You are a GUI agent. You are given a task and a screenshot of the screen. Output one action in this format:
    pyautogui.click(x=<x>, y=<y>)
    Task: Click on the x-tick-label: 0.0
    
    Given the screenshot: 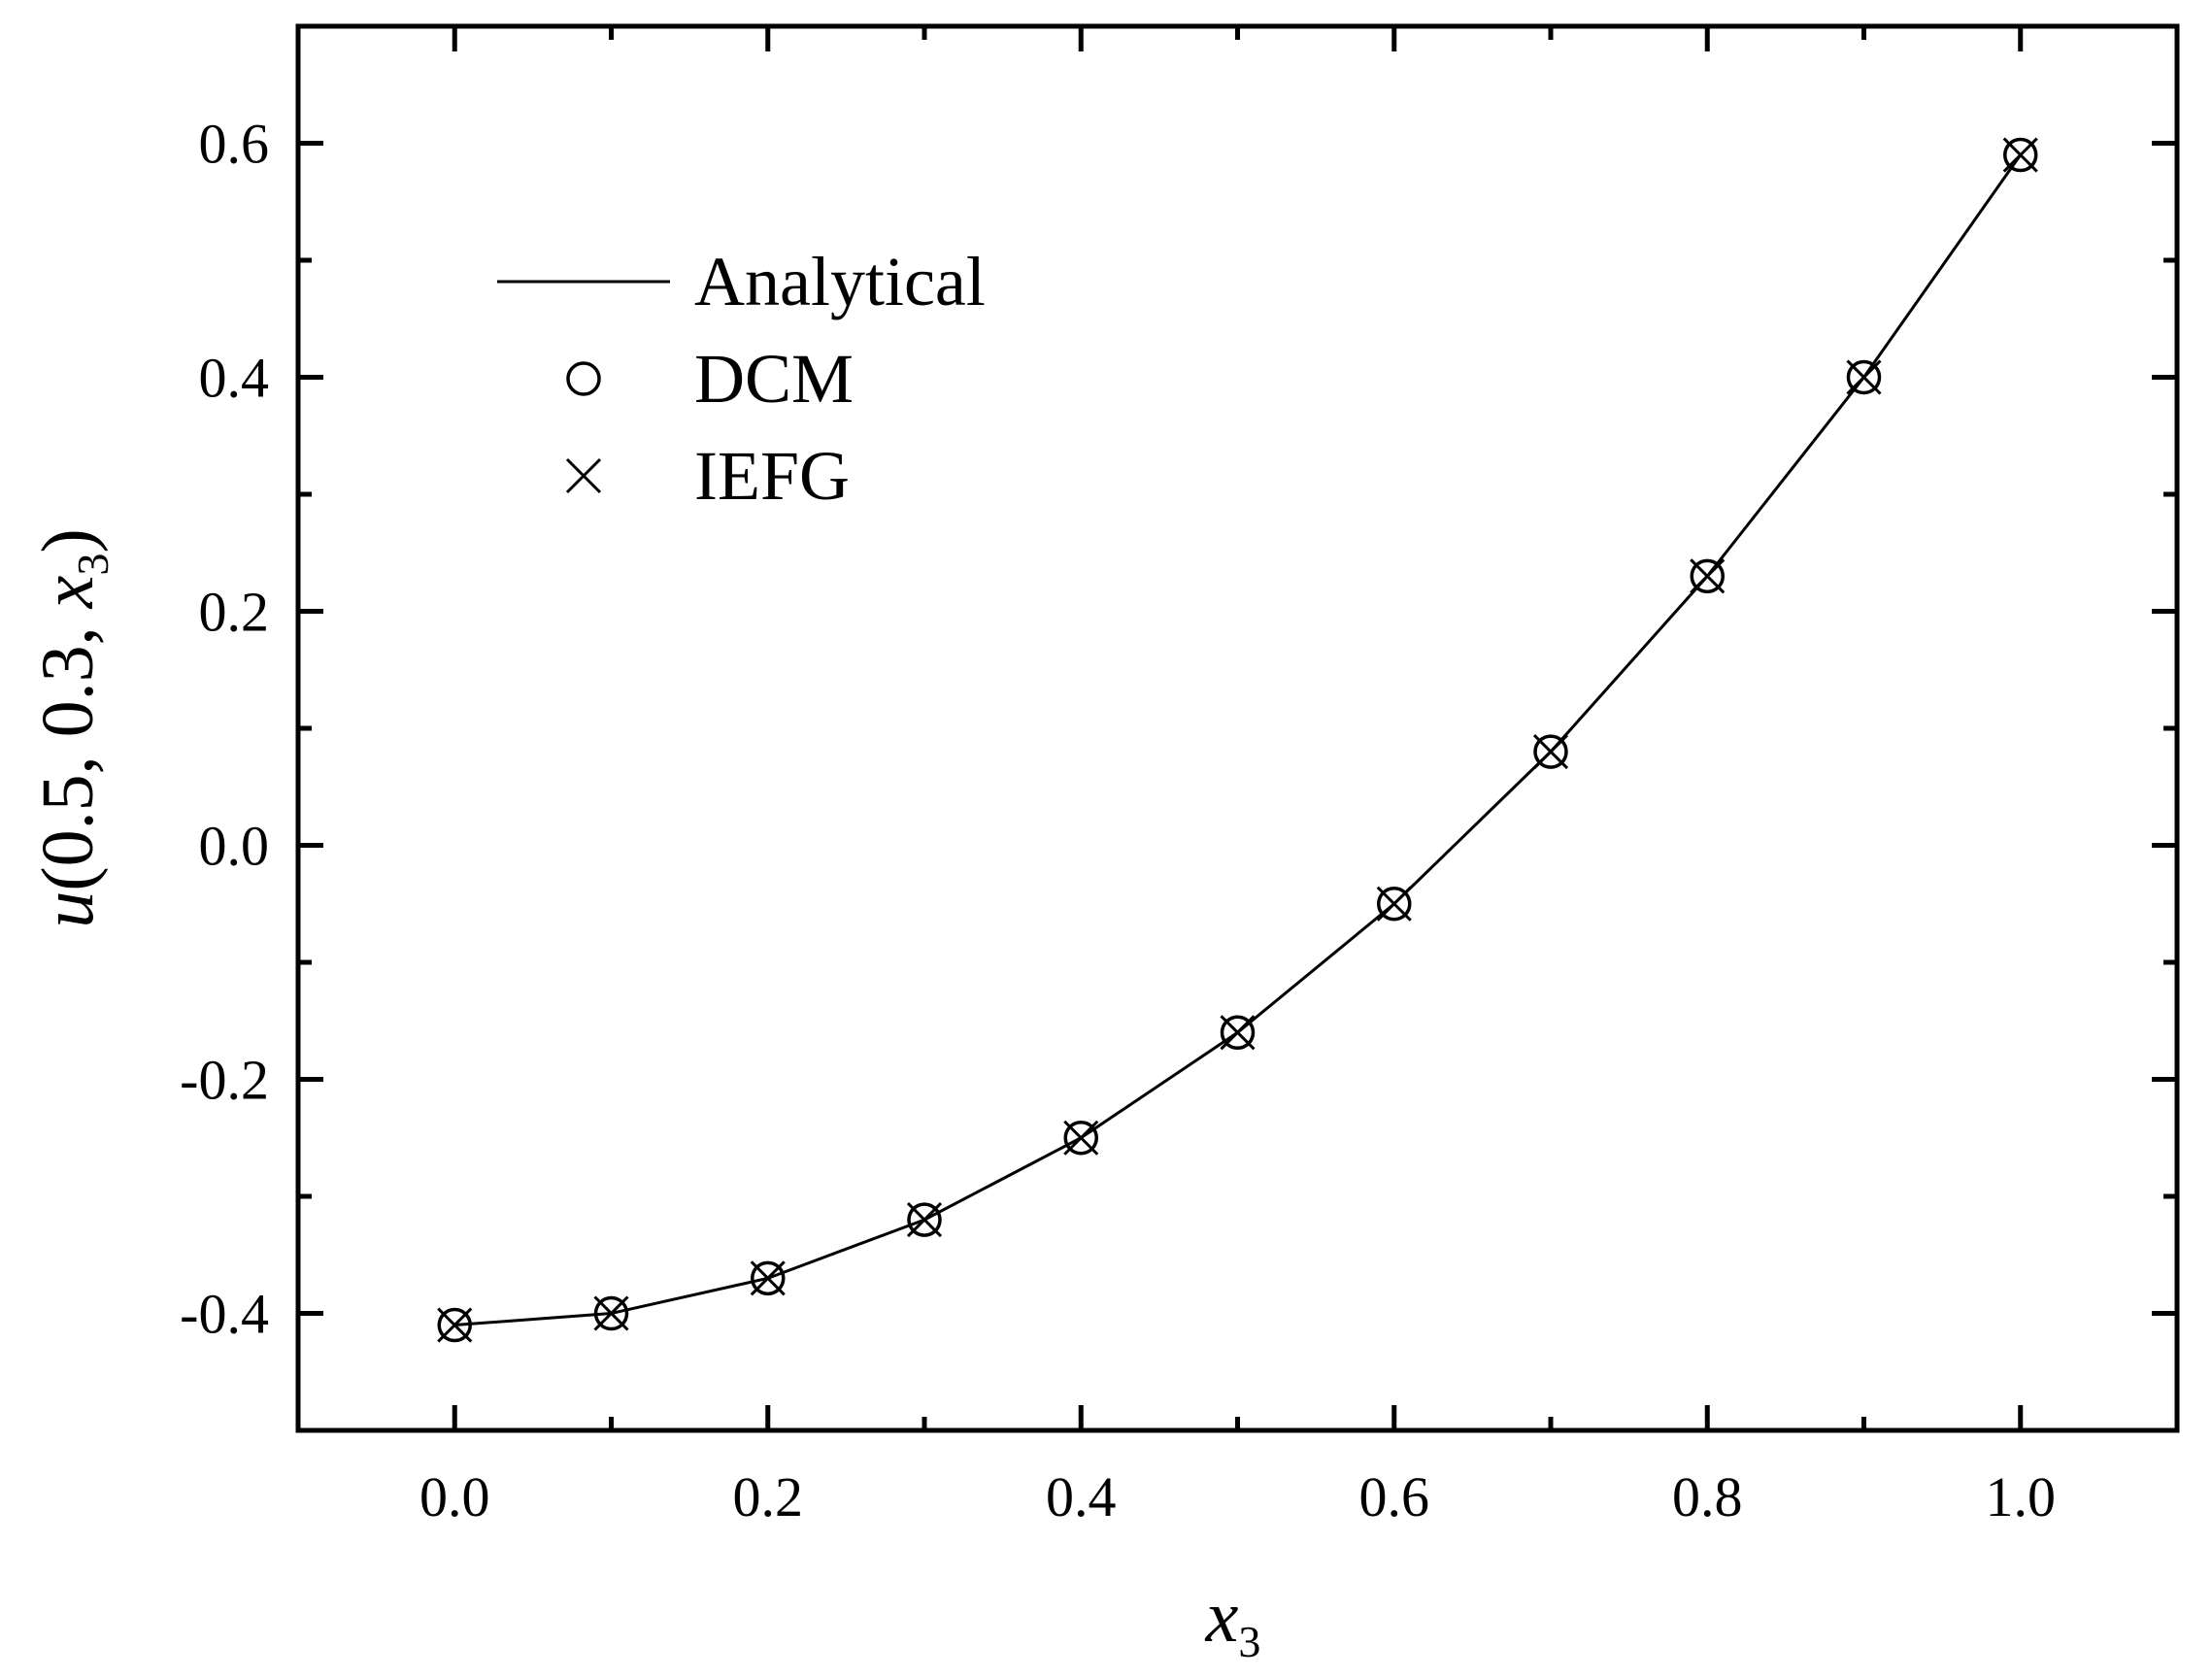 What is the action you would take?
    pyautogui.click(x=454, y=1496)
    